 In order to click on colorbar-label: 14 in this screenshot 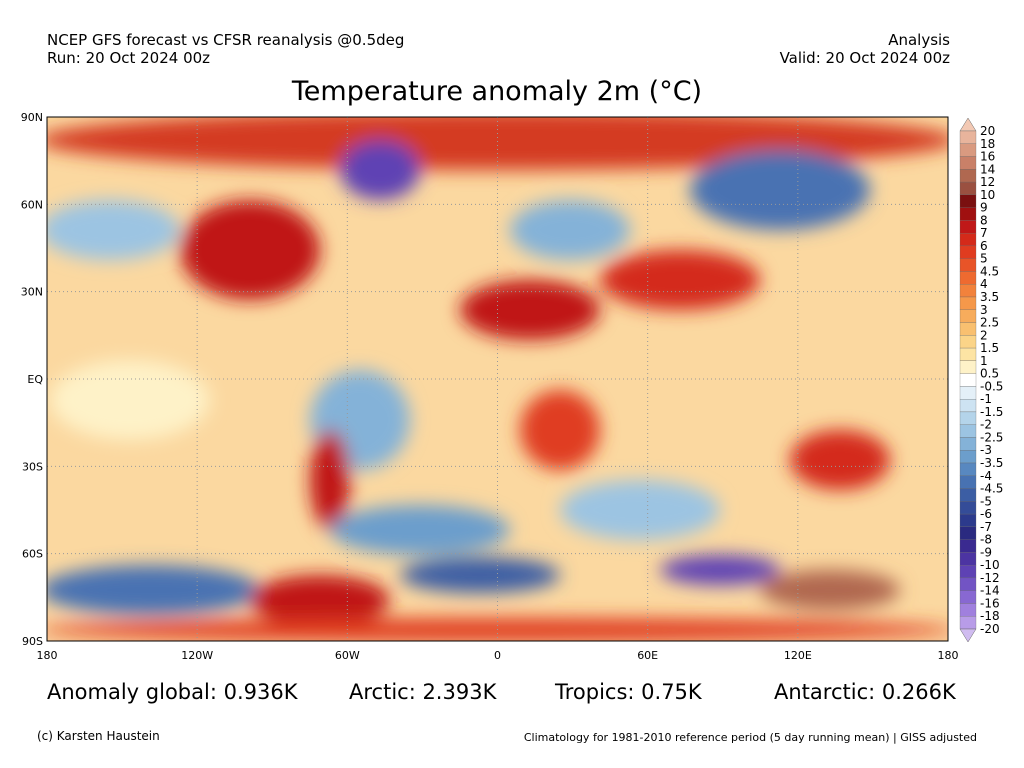, I will do `click(987, 169)`.